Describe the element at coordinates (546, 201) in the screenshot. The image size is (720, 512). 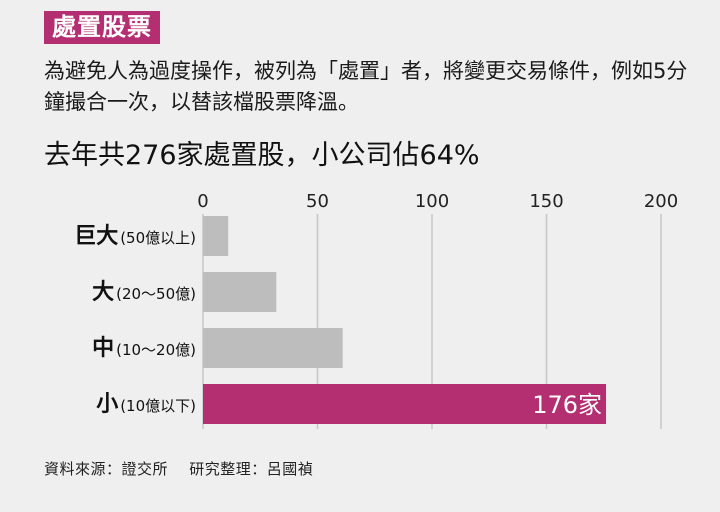
I see `x-tick-label: 150` at that location.